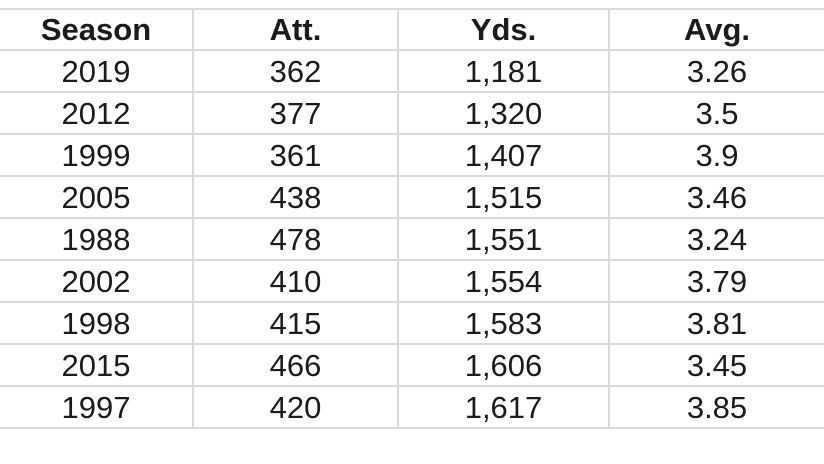 This screenshot has height=464, width=824. What do you see at coordinates (716, 365) in the screenshot?
I see `cell-avg: 3.45` at bounding box center [716, 365].